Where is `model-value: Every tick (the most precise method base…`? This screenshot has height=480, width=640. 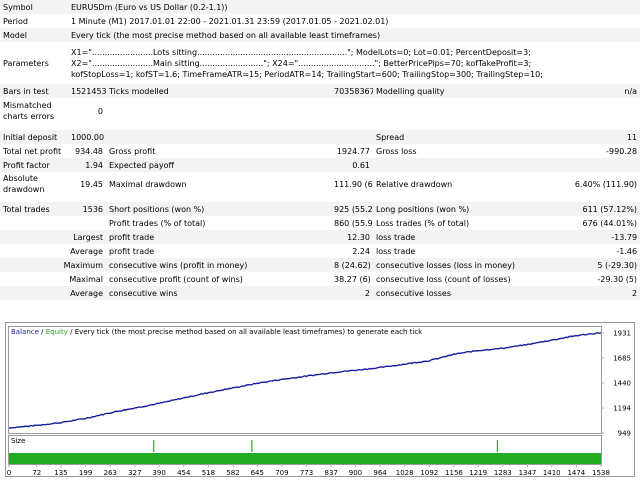
model-value: Every tick (the most precise method base… is located at coordinates (354, 35).